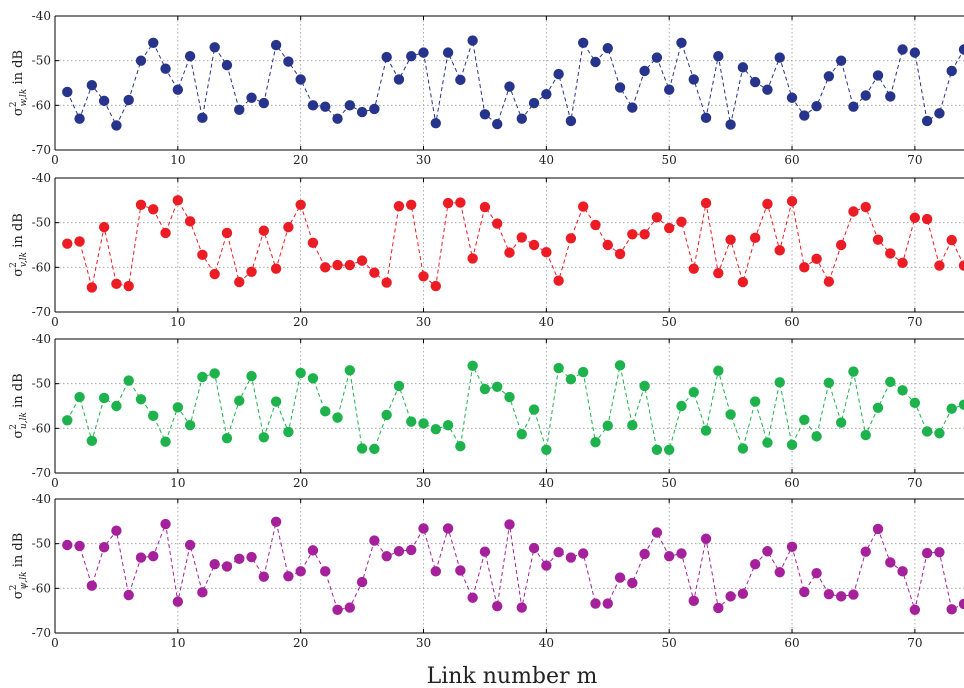 The image size is (964, 688). I want to click on x-tick-label: 30, so click(423, 483).